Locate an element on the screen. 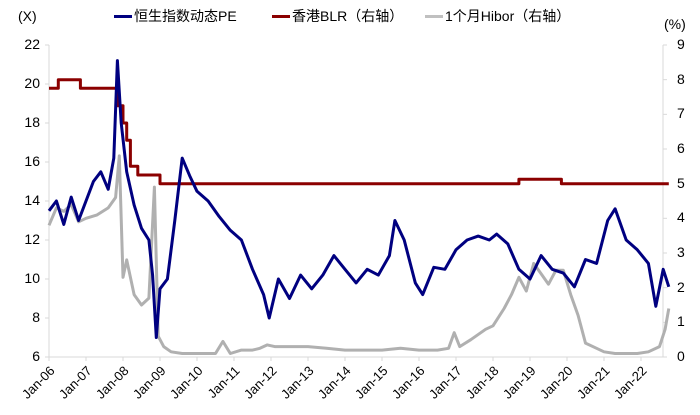  legend-label-blr: 香港BLR（右轴） is located at coordinates (348, 16).